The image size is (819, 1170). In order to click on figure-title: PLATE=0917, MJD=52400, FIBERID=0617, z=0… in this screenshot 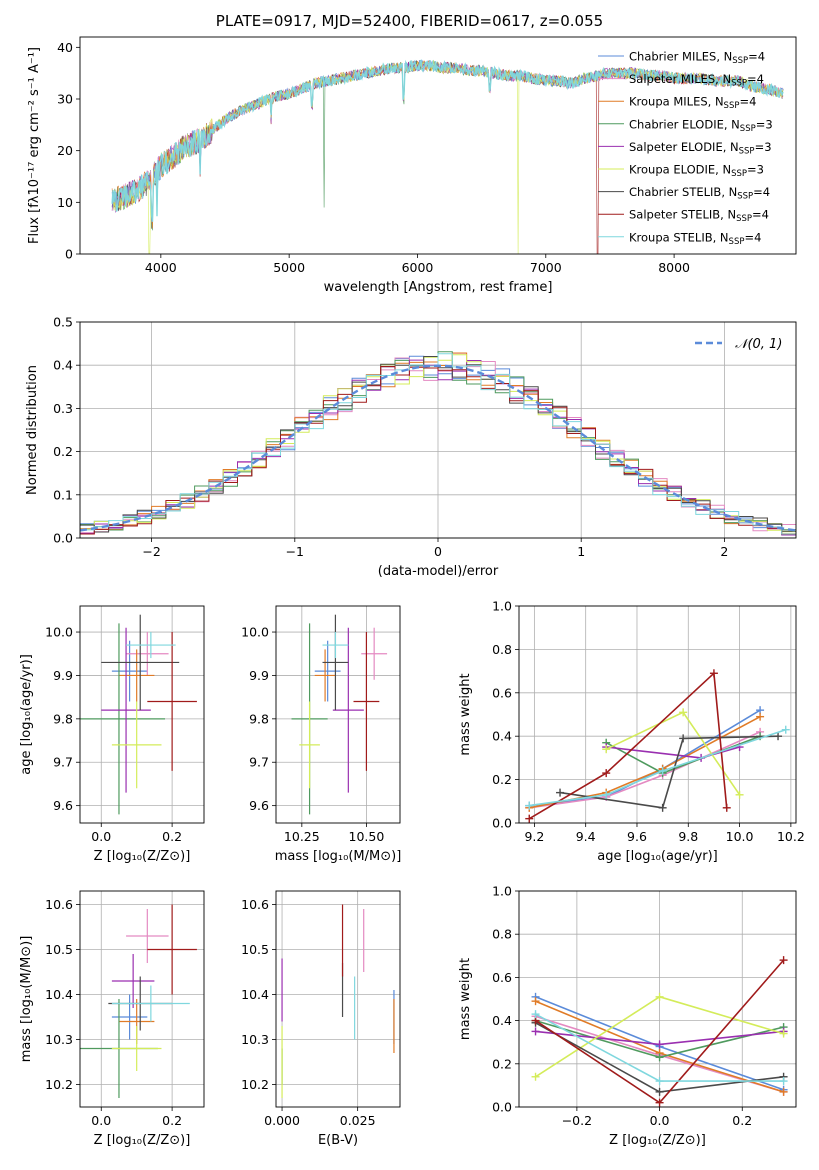, I will do `click(409, 21)`.